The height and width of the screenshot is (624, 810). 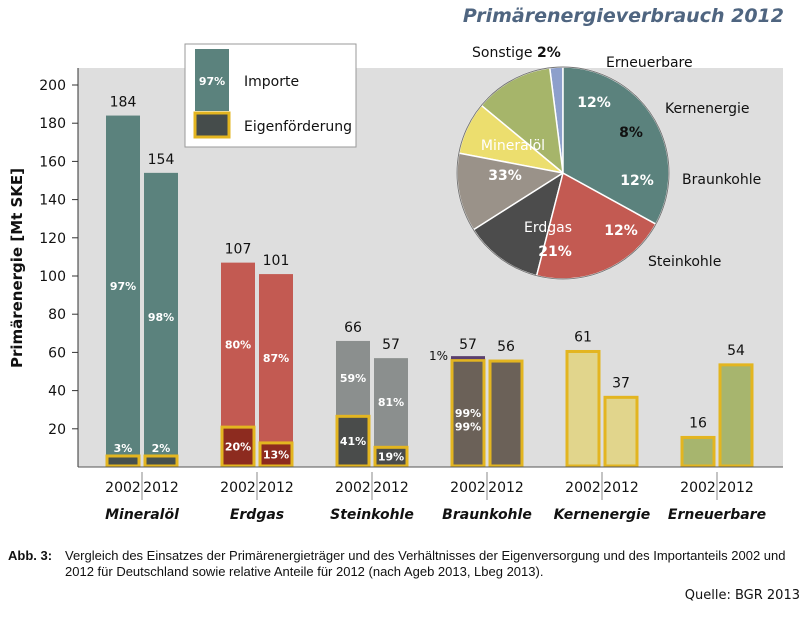 What do you see at coordinates (372, 515) in the screenshot?
I see `x-category-label: Steinkohle` at bounding box center [372, 515].